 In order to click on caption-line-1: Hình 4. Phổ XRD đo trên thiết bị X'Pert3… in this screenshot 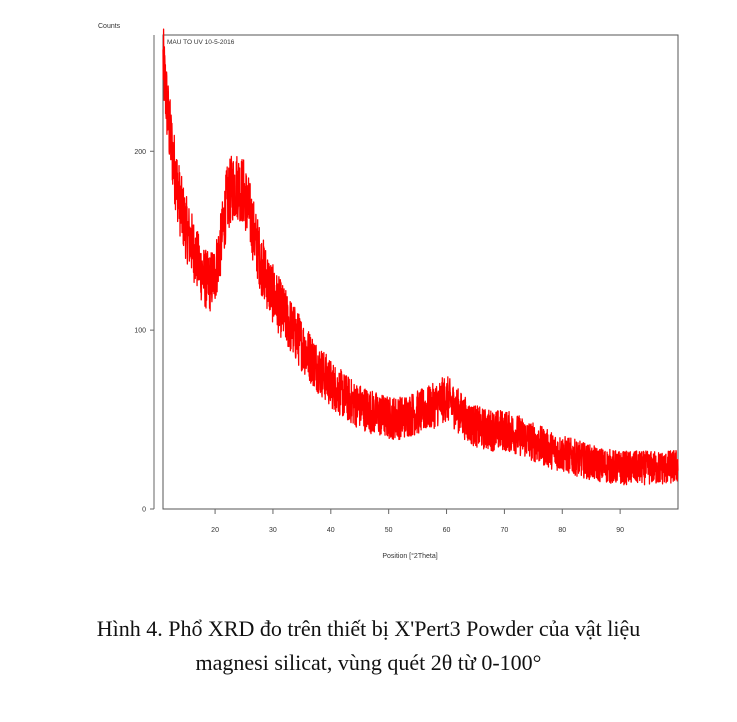, I will do `click(368, 628)`.